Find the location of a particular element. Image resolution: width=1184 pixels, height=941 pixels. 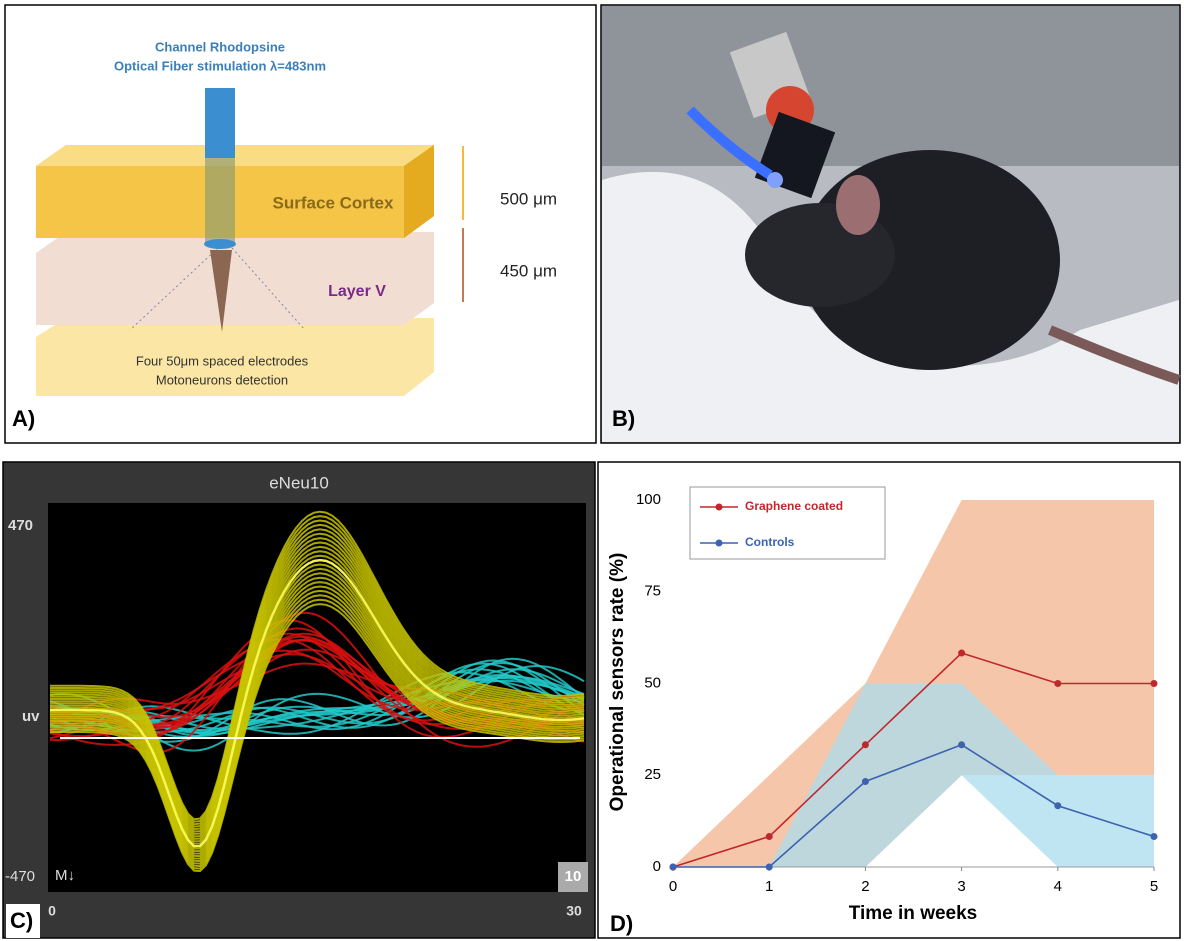

depth-label: 500 μm is located at coordinates (528, 198).